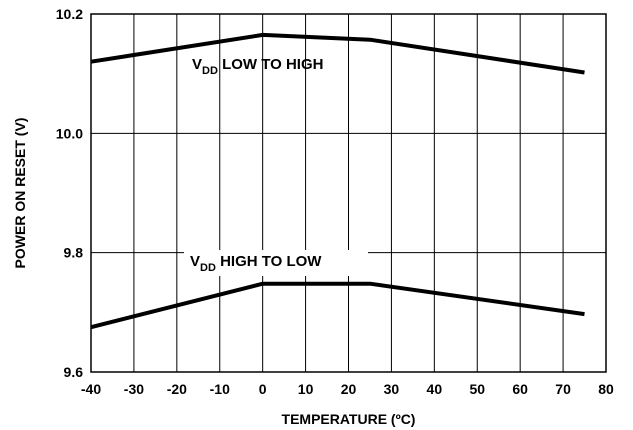  What do you see at coordinates (606, 389) in the screenshot?
I see `x-tick-label: 80` at bounding box center [606, 389].